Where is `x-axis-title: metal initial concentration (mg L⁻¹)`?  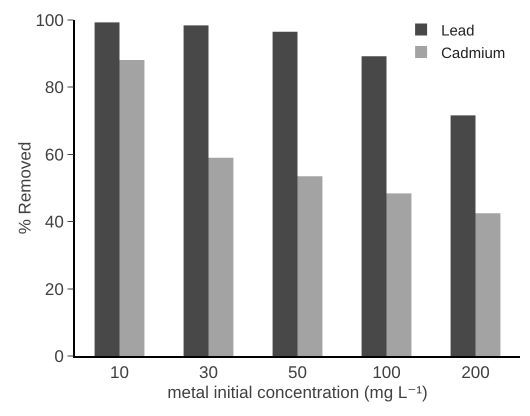
x-axis-title: metal initial concentration (mg L⁻¹) is located at coordinates (297, 392).